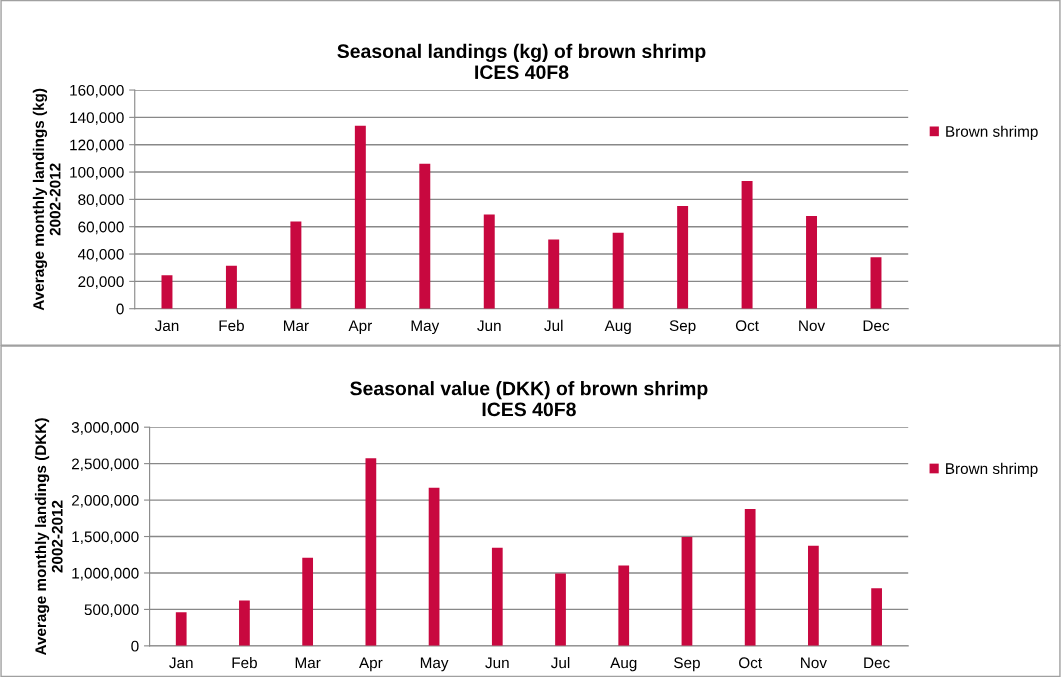  What do you see at coordinates (105, 574) in the screenshot?
I see `y-tick-label: 1,000,000` at bounding box center [105, 574].